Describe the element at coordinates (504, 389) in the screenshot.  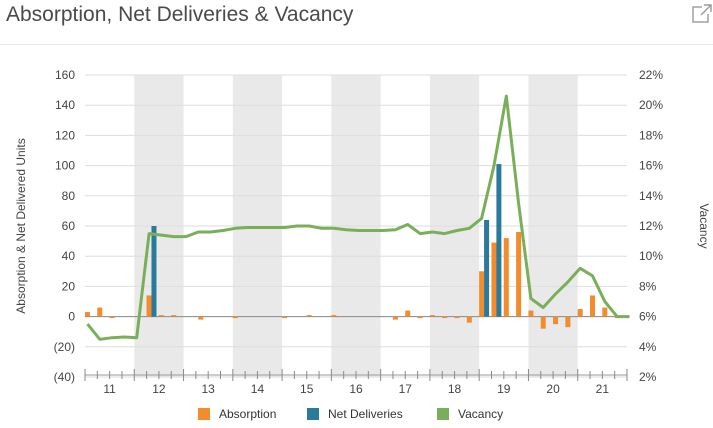
I see `x-tick-label: 19` at that location.